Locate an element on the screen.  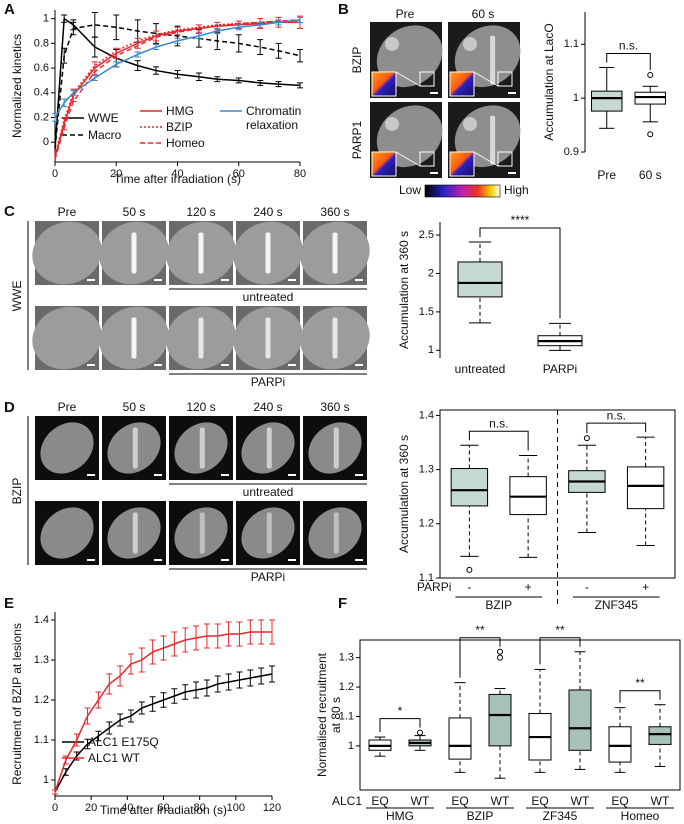
legend-label: BZIP is located at coordinates (179, 127).